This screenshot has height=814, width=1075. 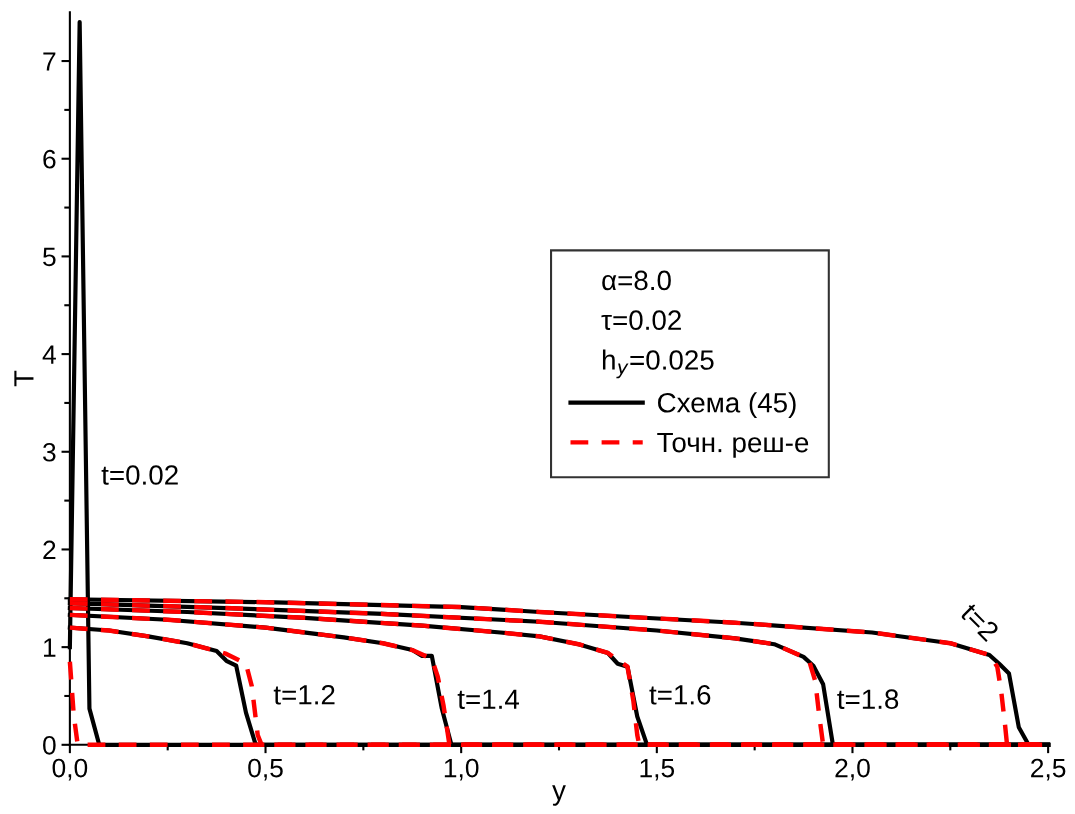 What do you see at coordinates (979, 622) in the screenshot?
I see `annotation: t=2` at bounding box center [979, 622].